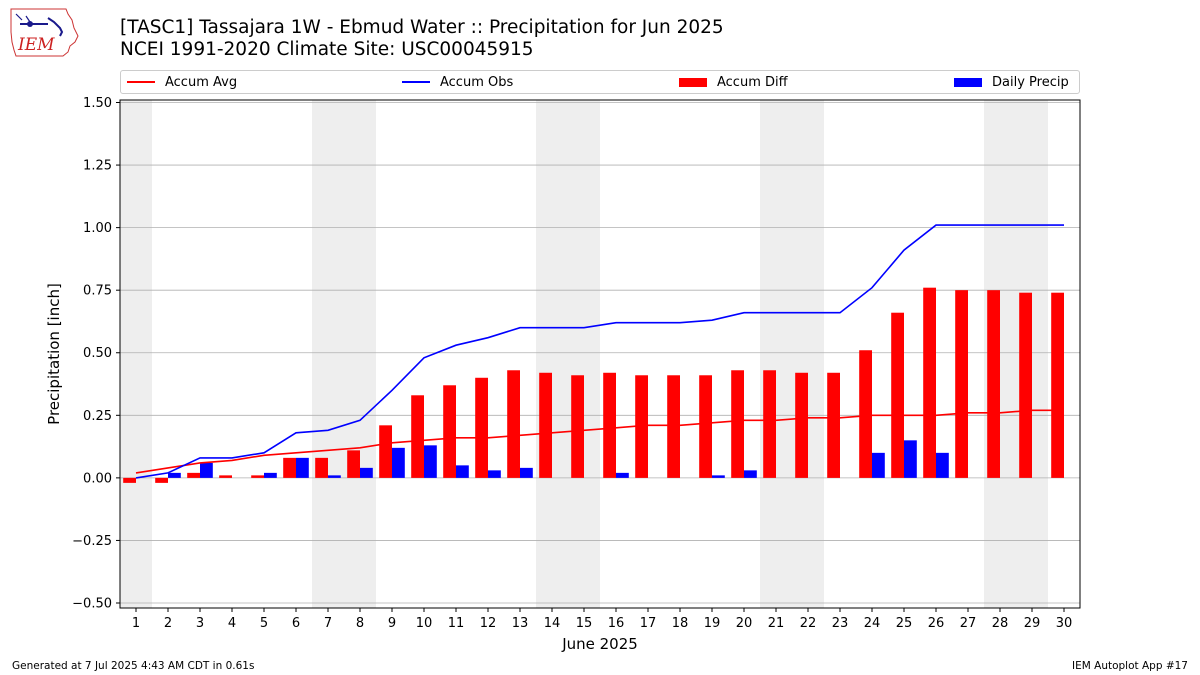 The image size is (1200, 675). What do you see at coordinates (552, 623) in the screenshot?
I see `x-tick-label: 14` at bounding box center [552, 623].